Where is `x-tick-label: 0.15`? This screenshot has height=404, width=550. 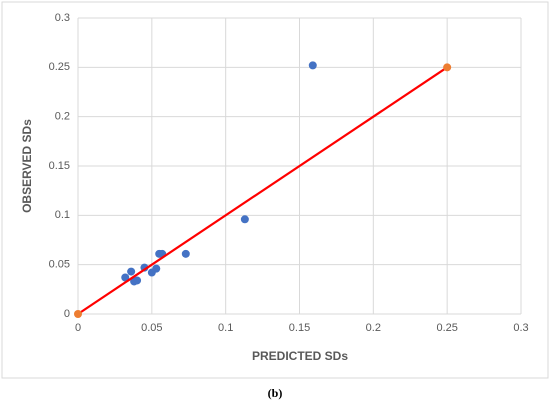 x-tick-label: 0.15 is located at coordinates (299, 328).